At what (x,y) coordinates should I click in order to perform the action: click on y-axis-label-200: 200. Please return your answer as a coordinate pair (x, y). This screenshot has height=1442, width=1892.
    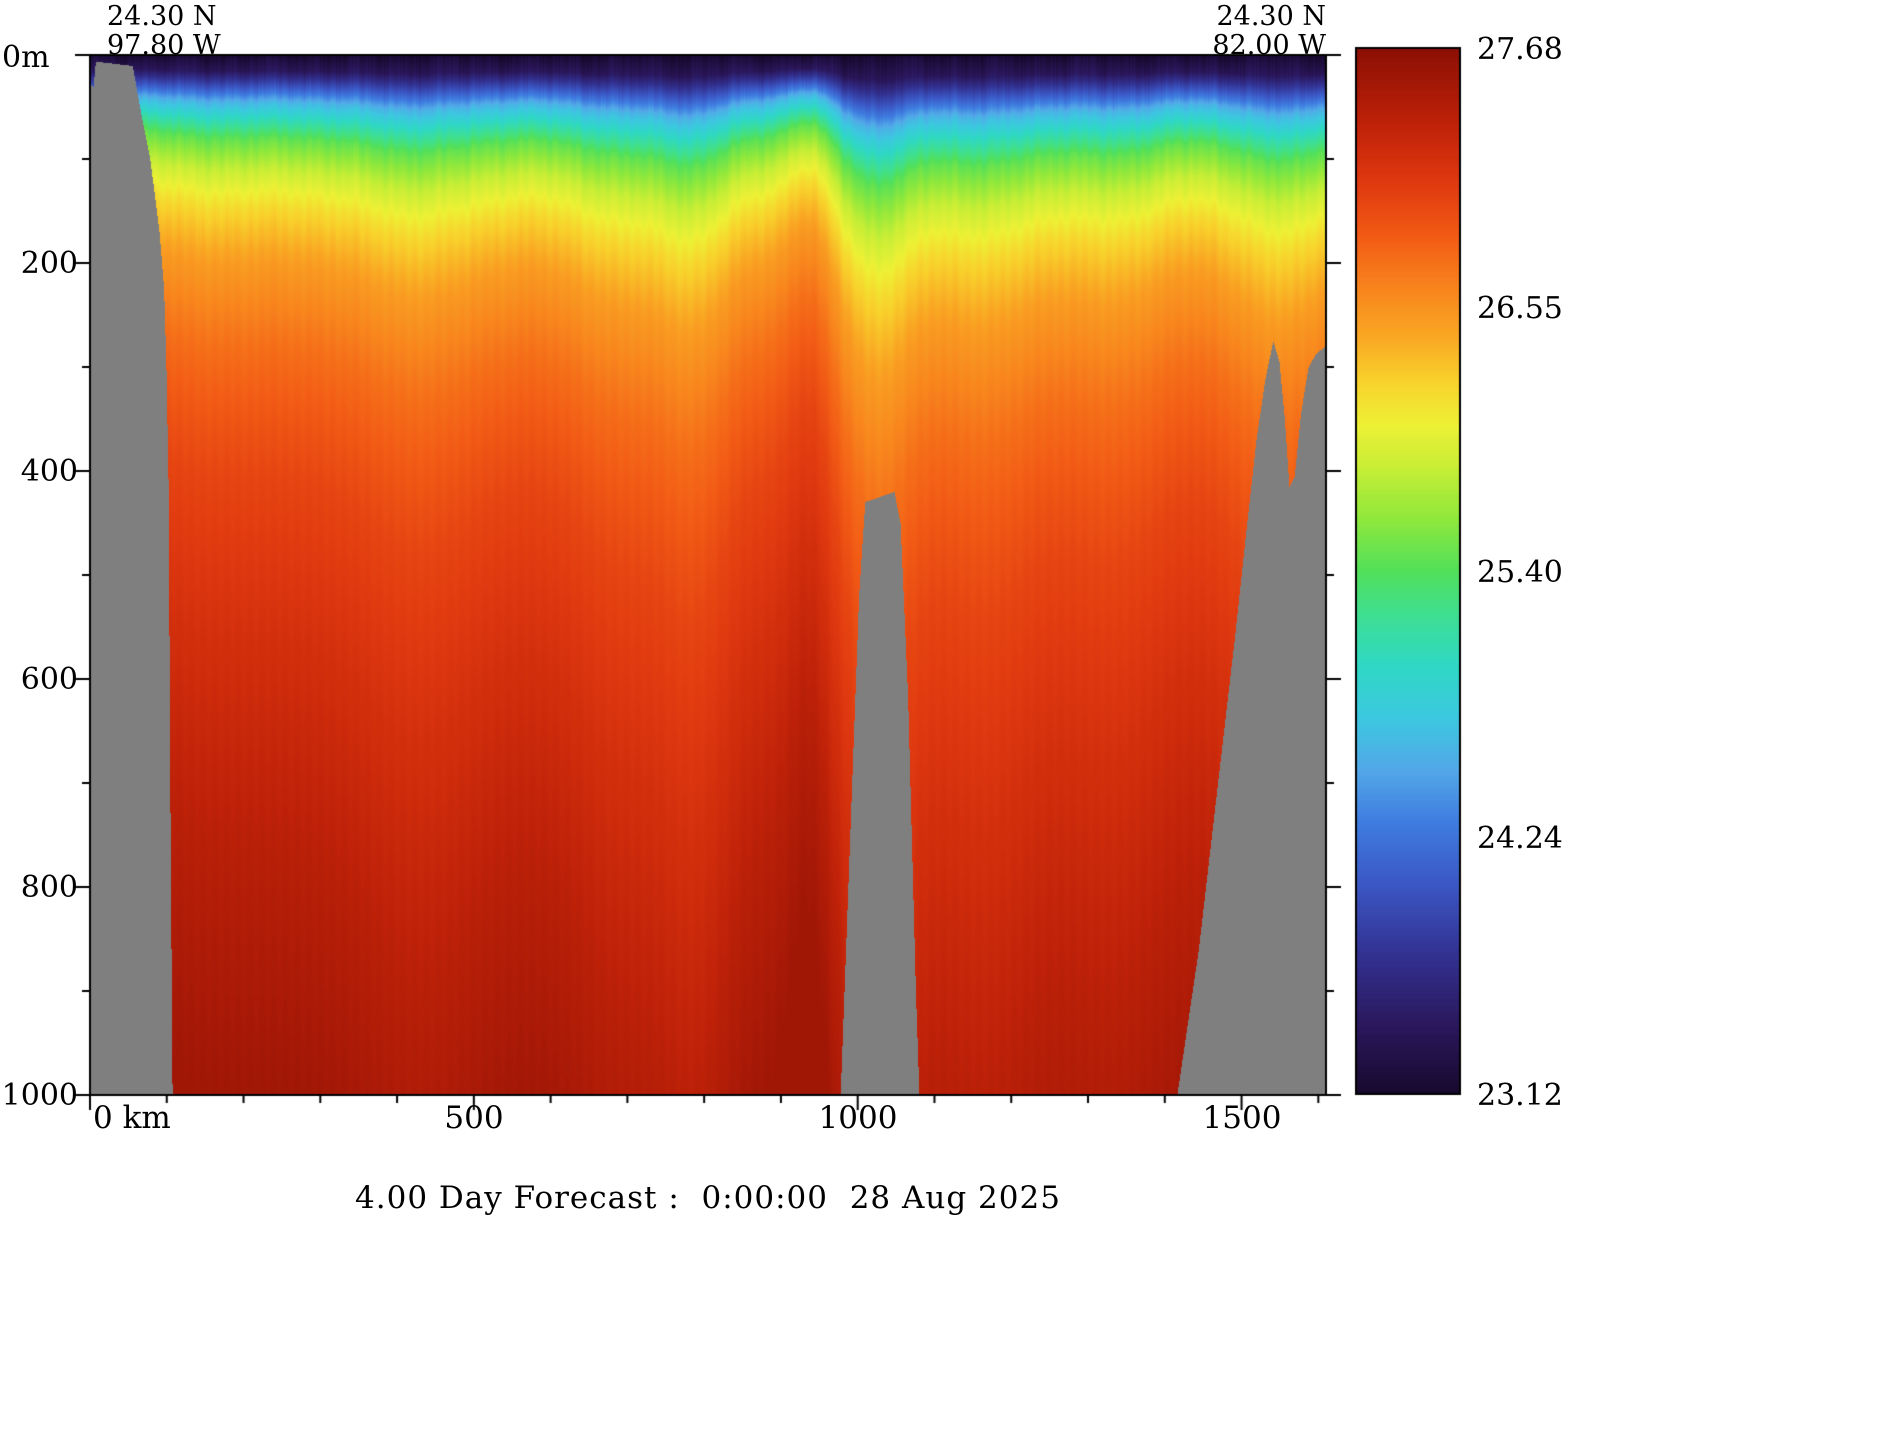
    Looking at the image, I should click on (49, 263).